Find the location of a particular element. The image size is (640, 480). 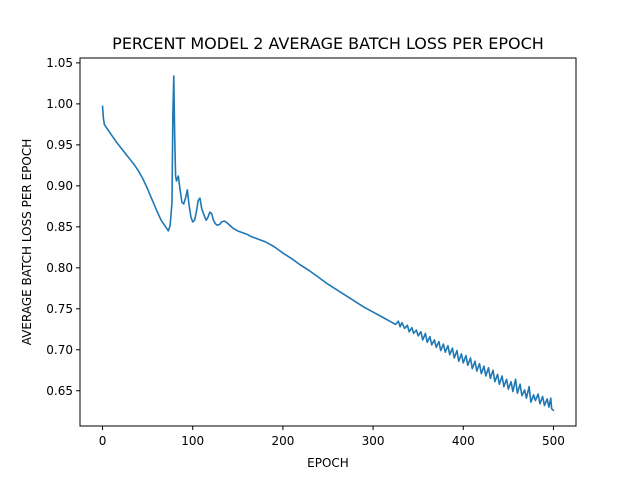

y-axis-label: AVERAGE BATCH LOSS PER EPOCH is located at coordinates (27, 242).